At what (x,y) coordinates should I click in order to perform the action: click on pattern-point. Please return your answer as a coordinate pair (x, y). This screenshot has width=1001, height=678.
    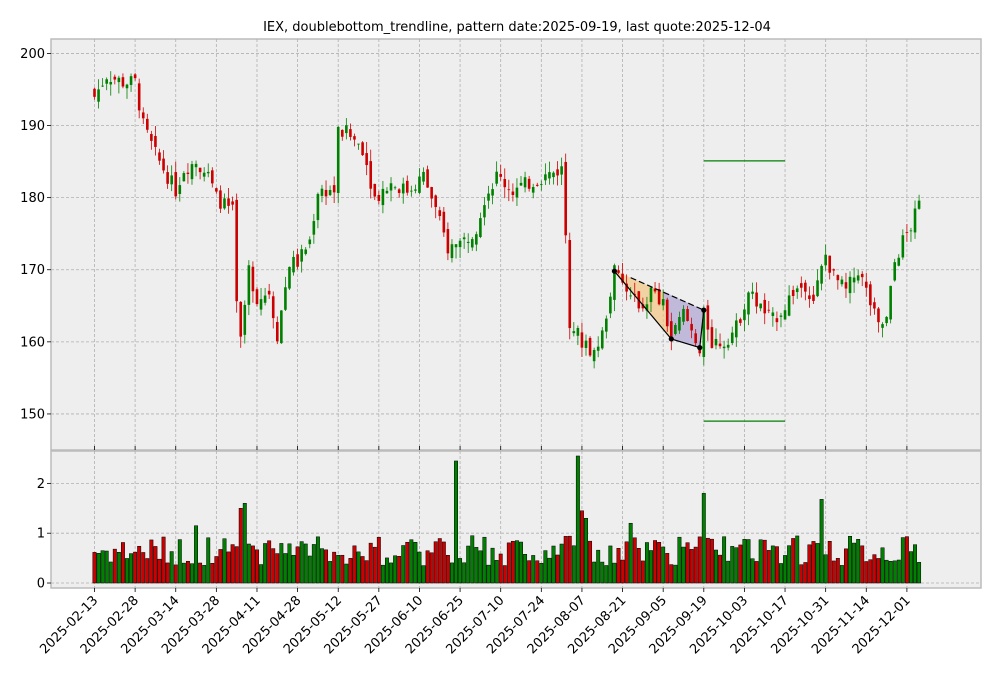
    Looking at the image, I should click on (671, 339).